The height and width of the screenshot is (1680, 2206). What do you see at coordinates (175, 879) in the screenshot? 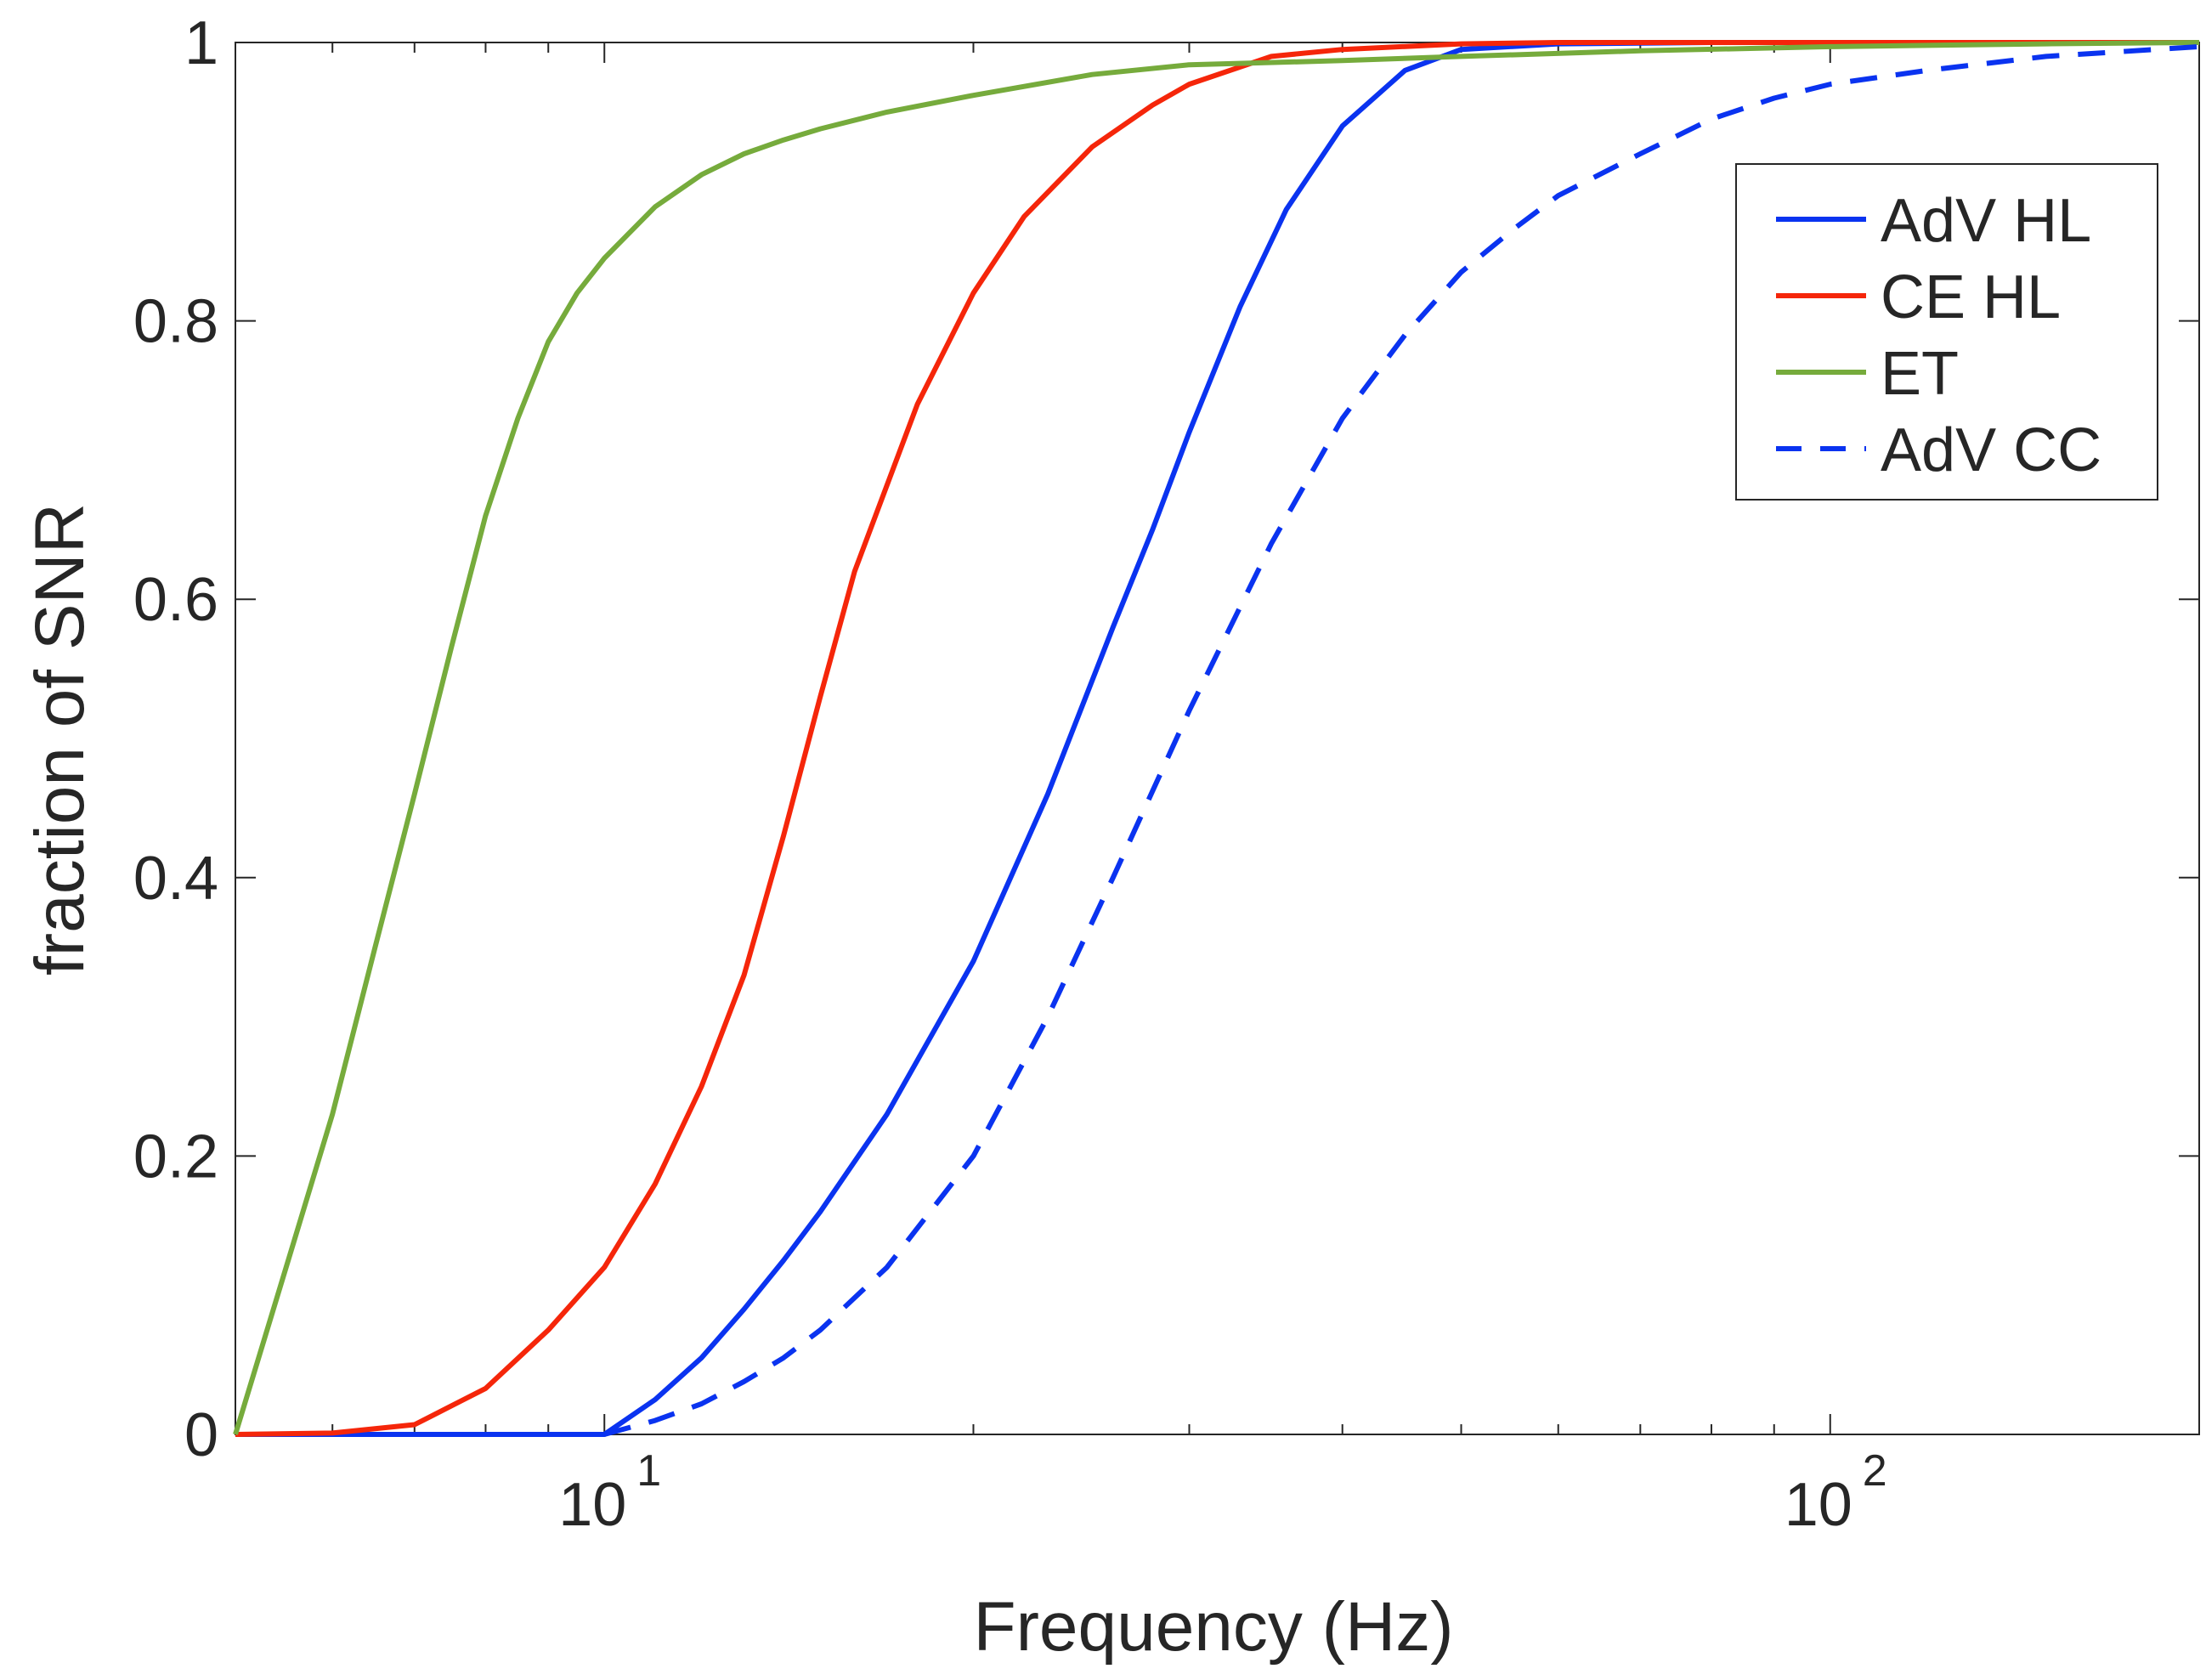
I see `y-tick-label: 0.4` at bounding box center [175, 879].